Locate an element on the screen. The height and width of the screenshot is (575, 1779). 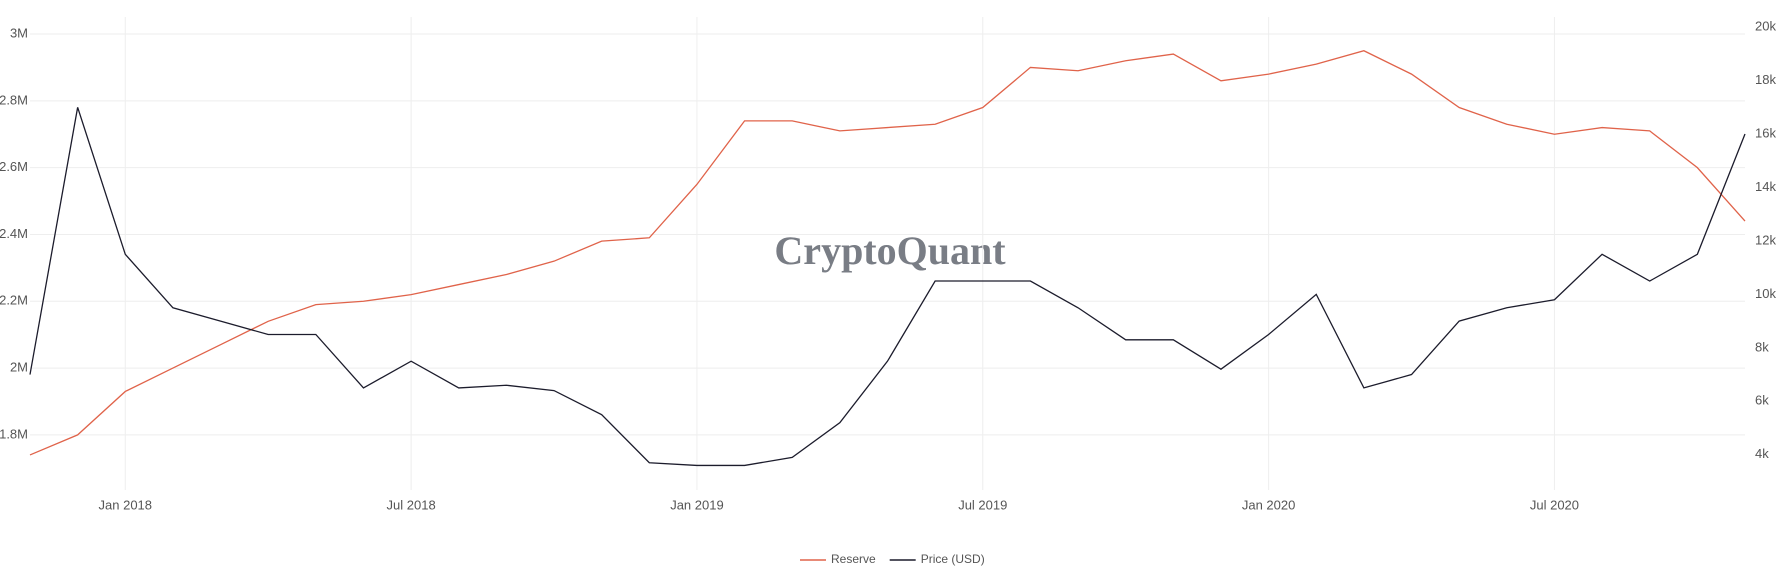
y2-tick-label: 18k is located at coordinates (1765, 79).